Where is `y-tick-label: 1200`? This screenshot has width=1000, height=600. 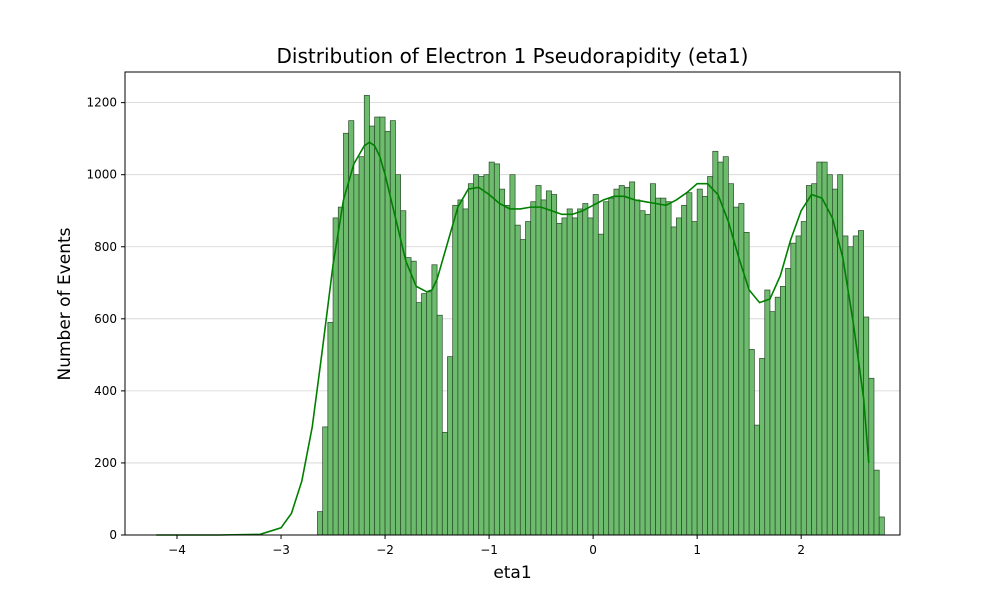 y-tick-label: 1200 is located at coordinates (101, 103).